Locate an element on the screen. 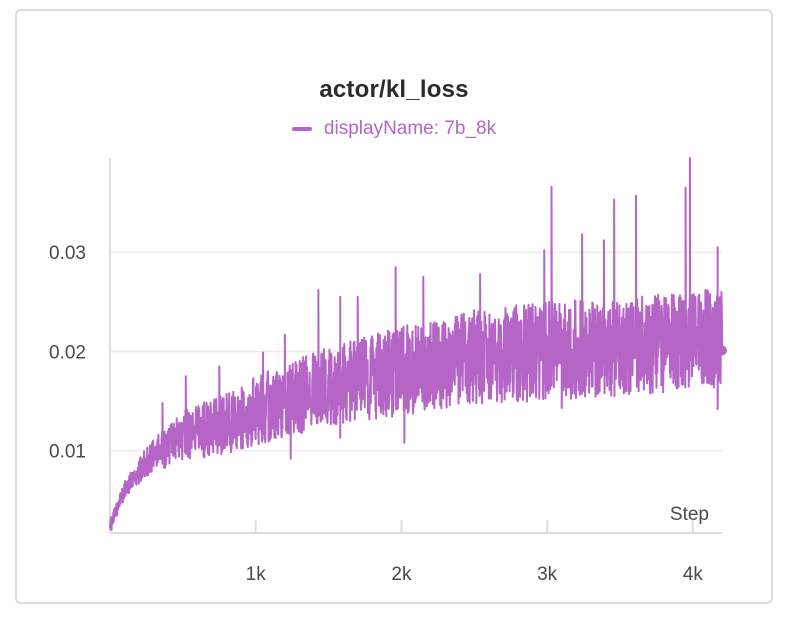  chart-title: actor/kl_loss is located at coordinates (394, 89).